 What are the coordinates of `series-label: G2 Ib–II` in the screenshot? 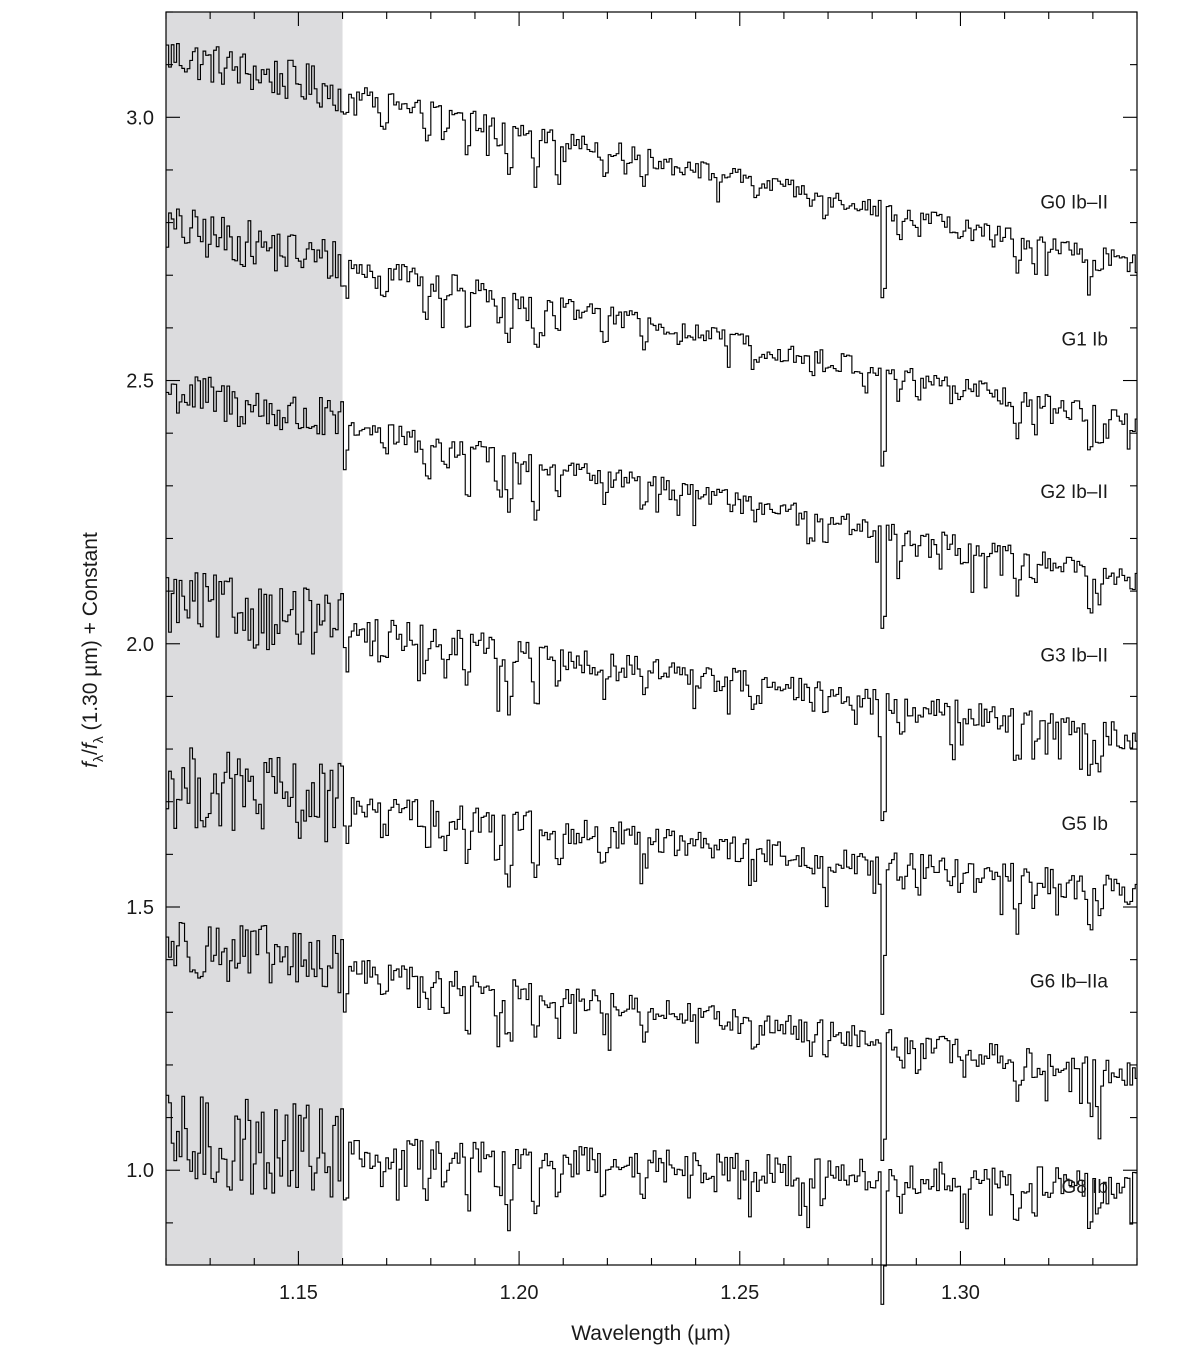 It's located at (1074, 492).